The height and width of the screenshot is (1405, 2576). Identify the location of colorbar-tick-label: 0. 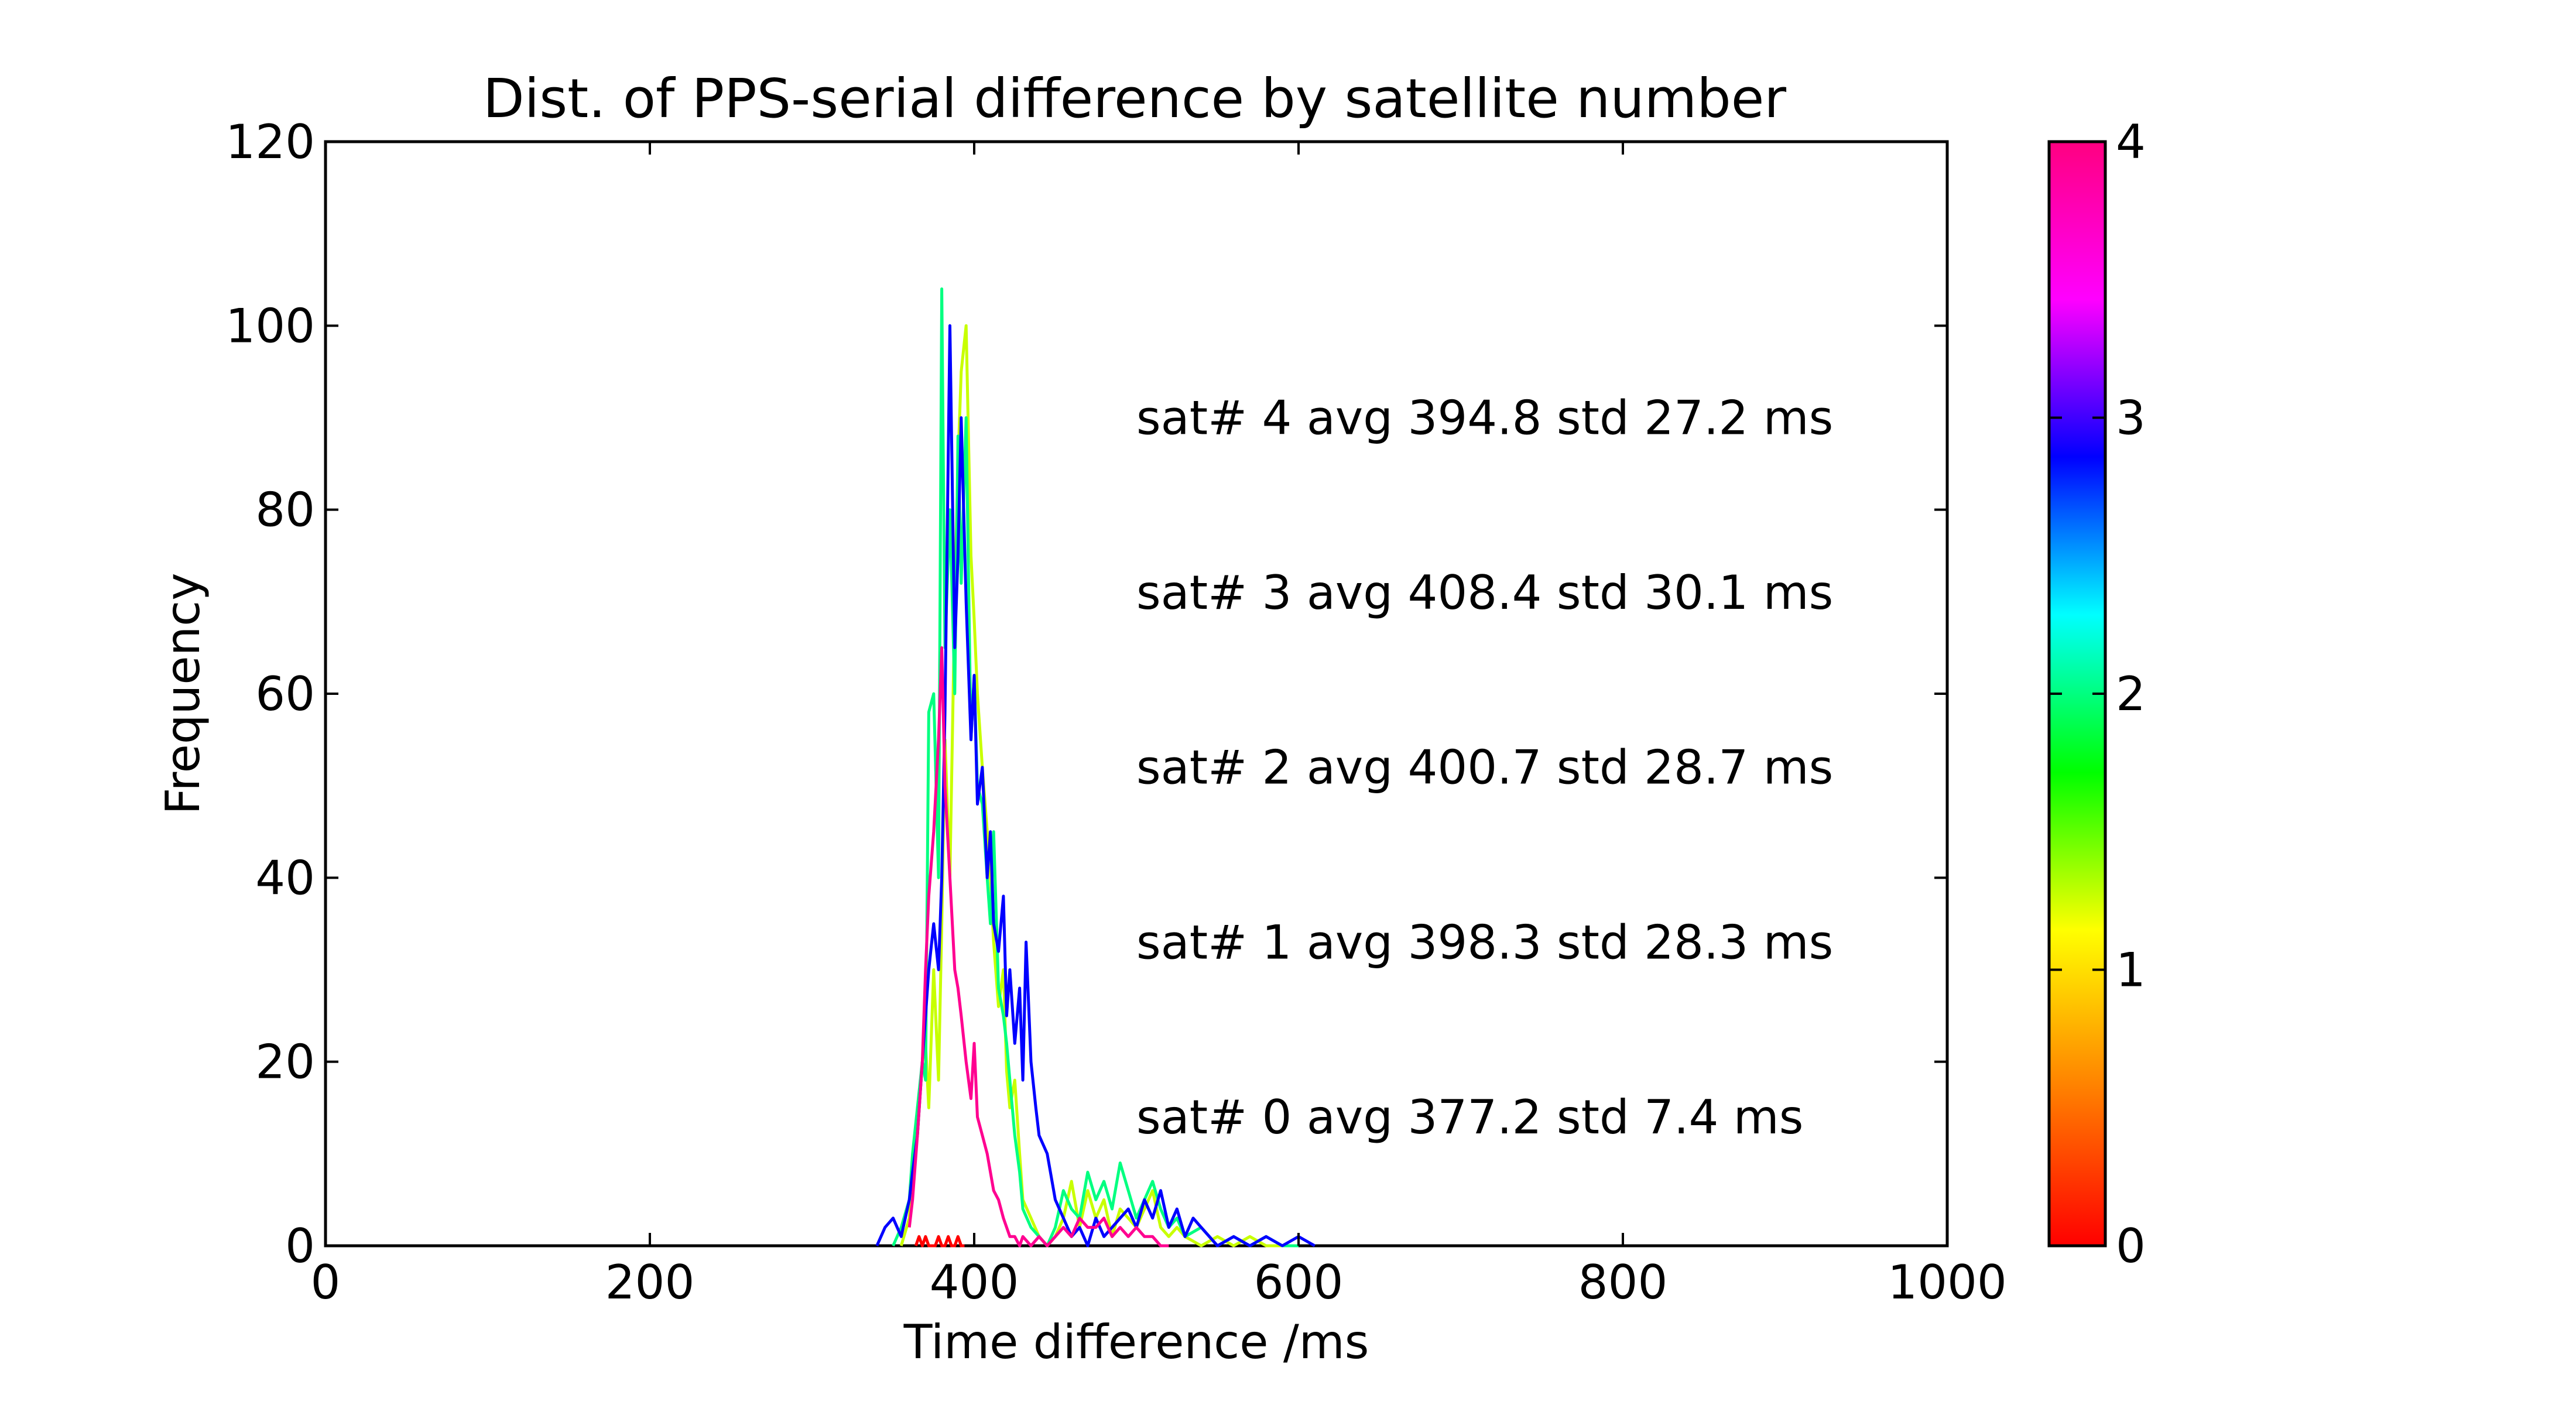
(2131, 1246).